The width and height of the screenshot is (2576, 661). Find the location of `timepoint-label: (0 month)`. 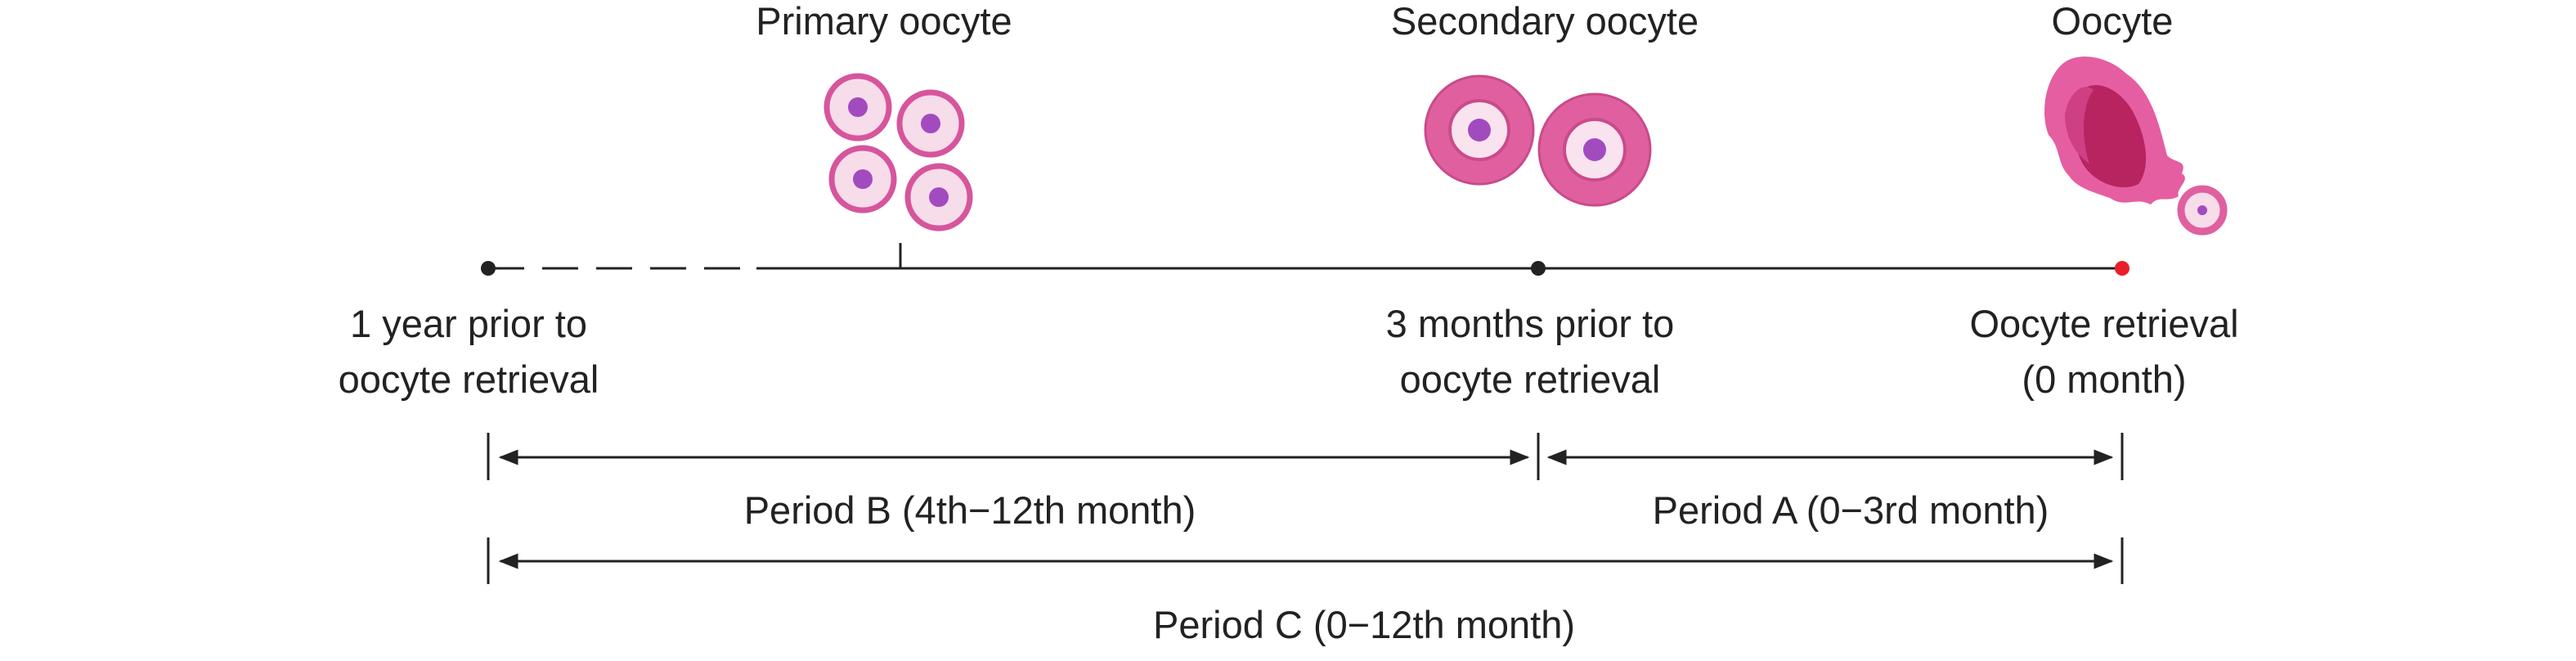

timepoint-label: (0 month) is located at coordinates (2104, 379).